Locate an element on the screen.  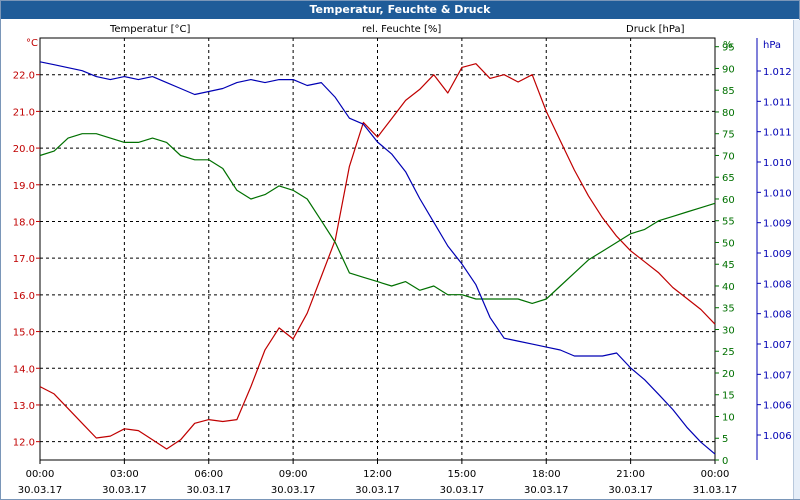
humidity-tick-label: 50 is located at coordinates (728, 243).